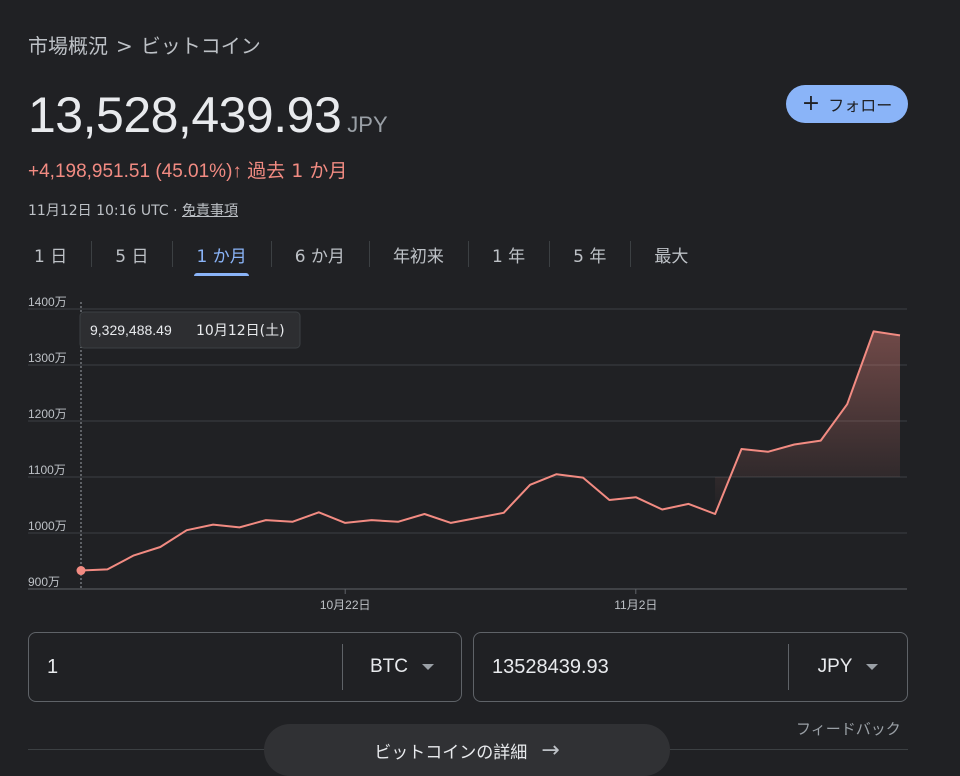 The width and height of the screenshot is (960, 776). Describe the element at coordinates (690, 667) in the screenshot. I see `converter-to: 13528439.93 JPY` at that location.